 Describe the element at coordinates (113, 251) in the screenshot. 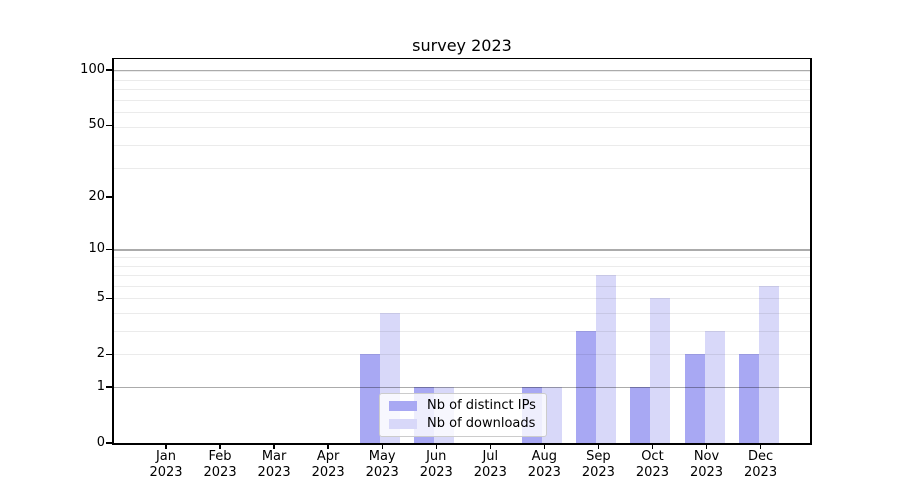

I see `spine-left` at that location.